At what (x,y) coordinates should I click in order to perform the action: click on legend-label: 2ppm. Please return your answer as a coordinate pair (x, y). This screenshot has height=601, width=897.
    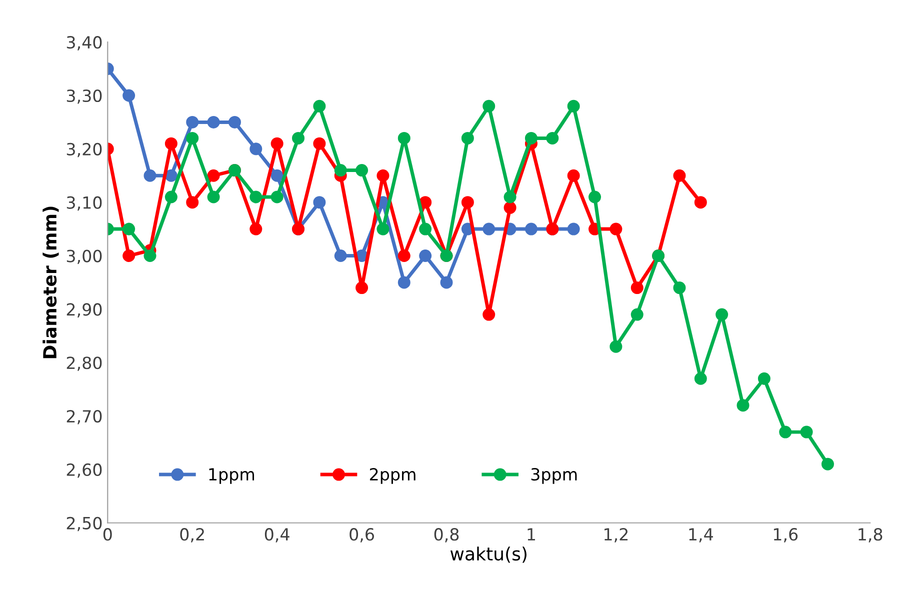
    Looking at the image, I should click on (393, 476).